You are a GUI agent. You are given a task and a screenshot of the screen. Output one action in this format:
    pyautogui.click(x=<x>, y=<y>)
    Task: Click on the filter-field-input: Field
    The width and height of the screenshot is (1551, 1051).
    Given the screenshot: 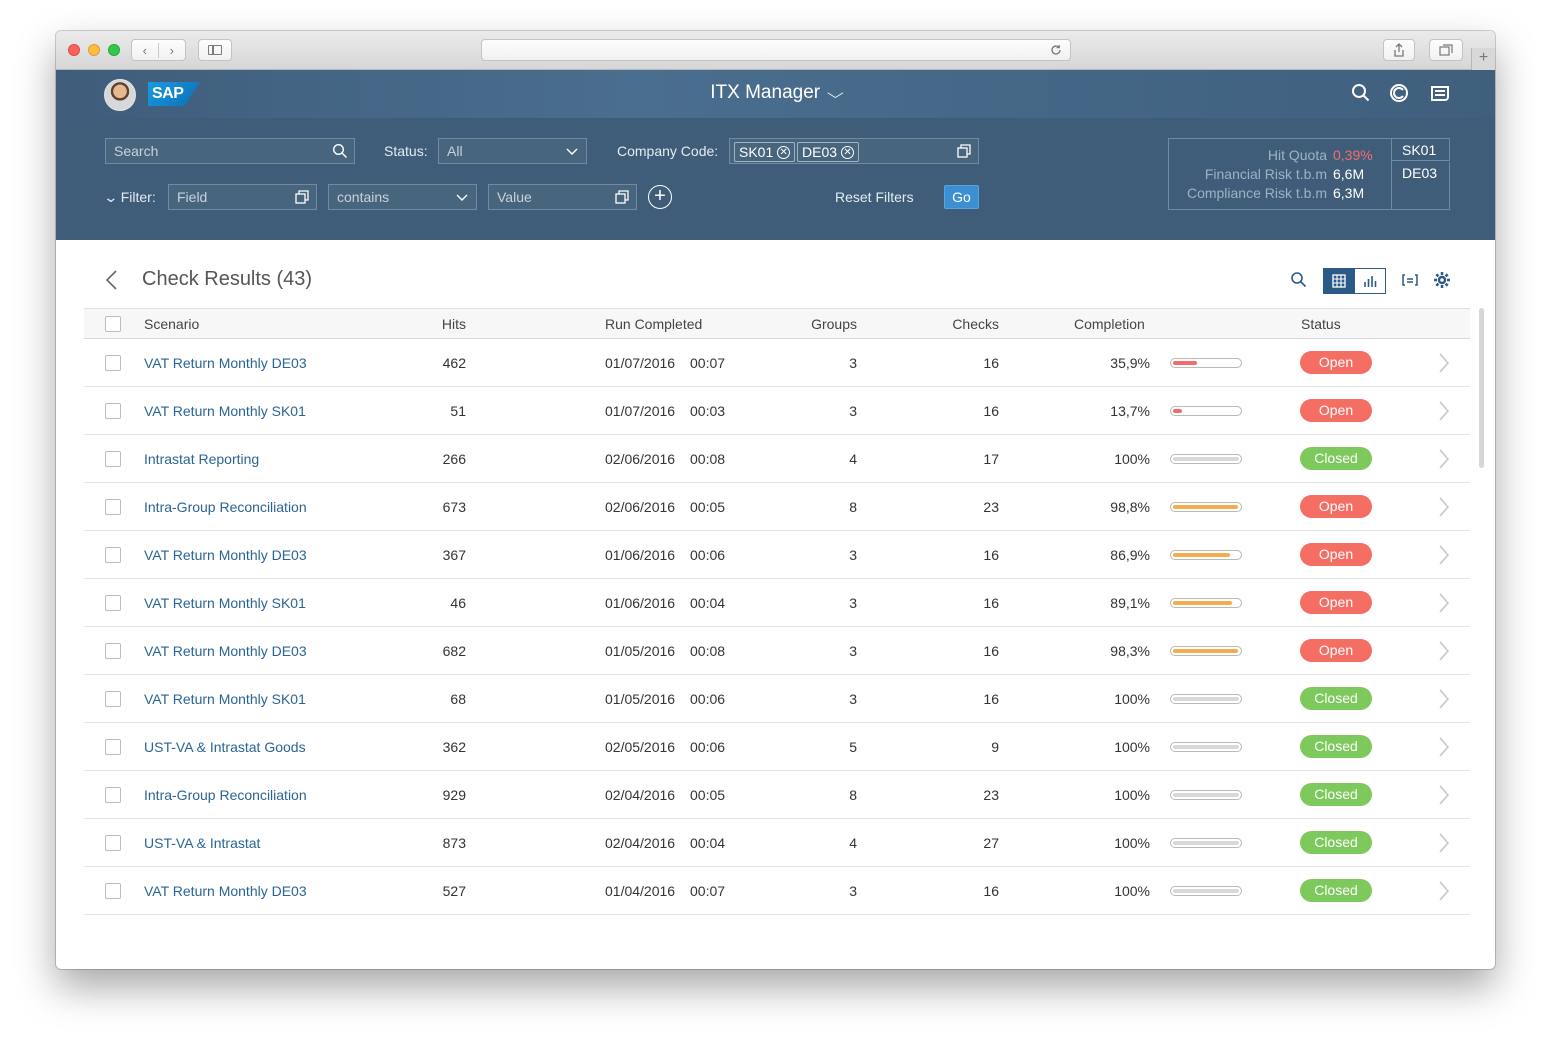 What is the action you would take?
    pyautogui.click(x=242, y=197)
    